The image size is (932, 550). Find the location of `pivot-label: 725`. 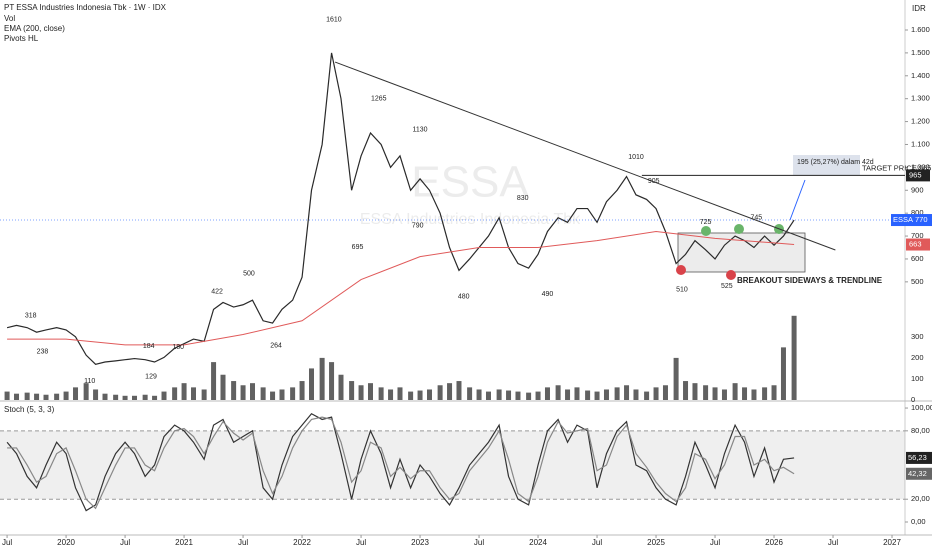

pivot-label: 725 is located at coordinates (706, 222).